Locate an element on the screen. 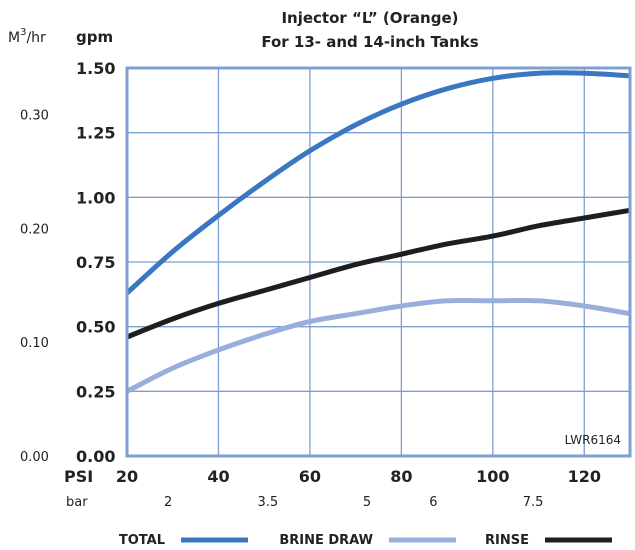 The width and height of the screenshot is (635, 550). x-tick-label-4: 100 is located at coordinates (492, 476).